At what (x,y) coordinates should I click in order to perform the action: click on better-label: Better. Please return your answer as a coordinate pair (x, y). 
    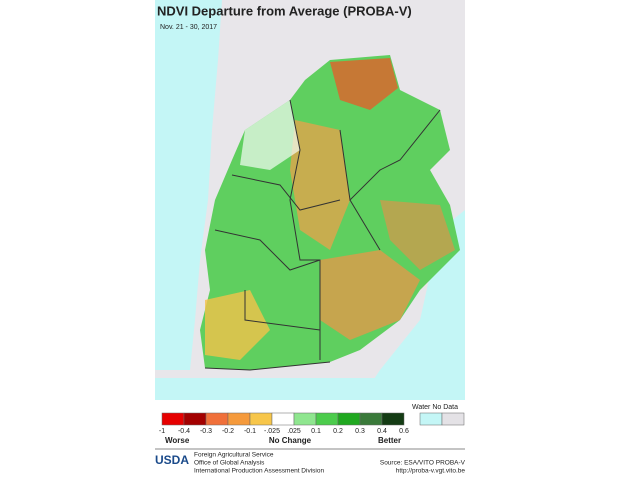
    Looking at the image, I should click on (389, 440).